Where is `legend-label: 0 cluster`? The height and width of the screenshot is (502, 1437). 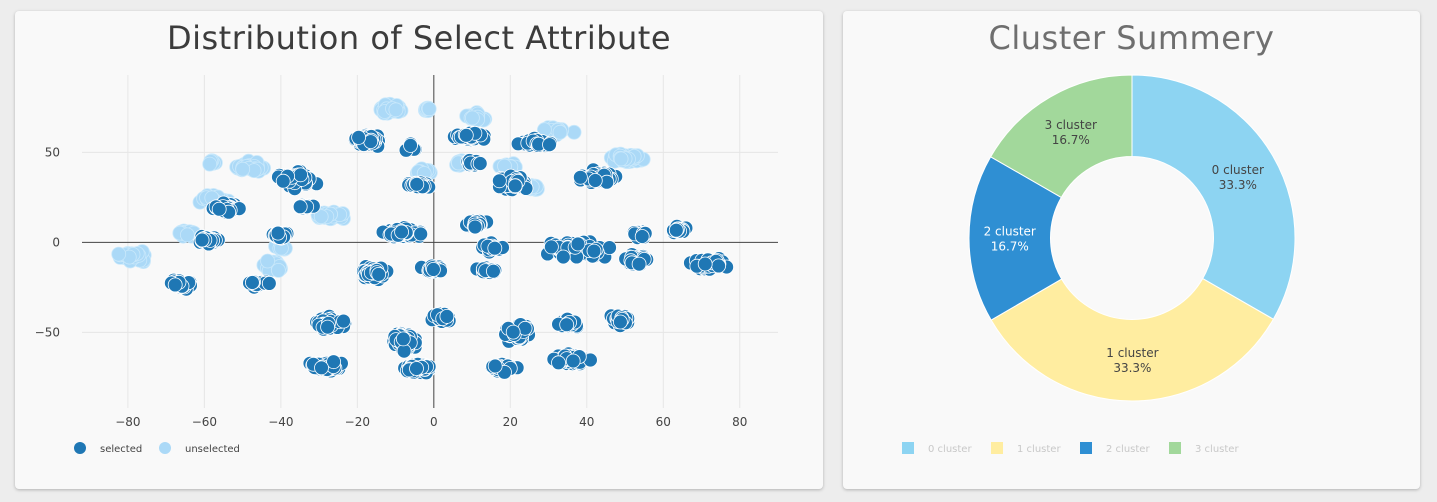
legend-label: 0 cluster is located at coordinates (950, 449).